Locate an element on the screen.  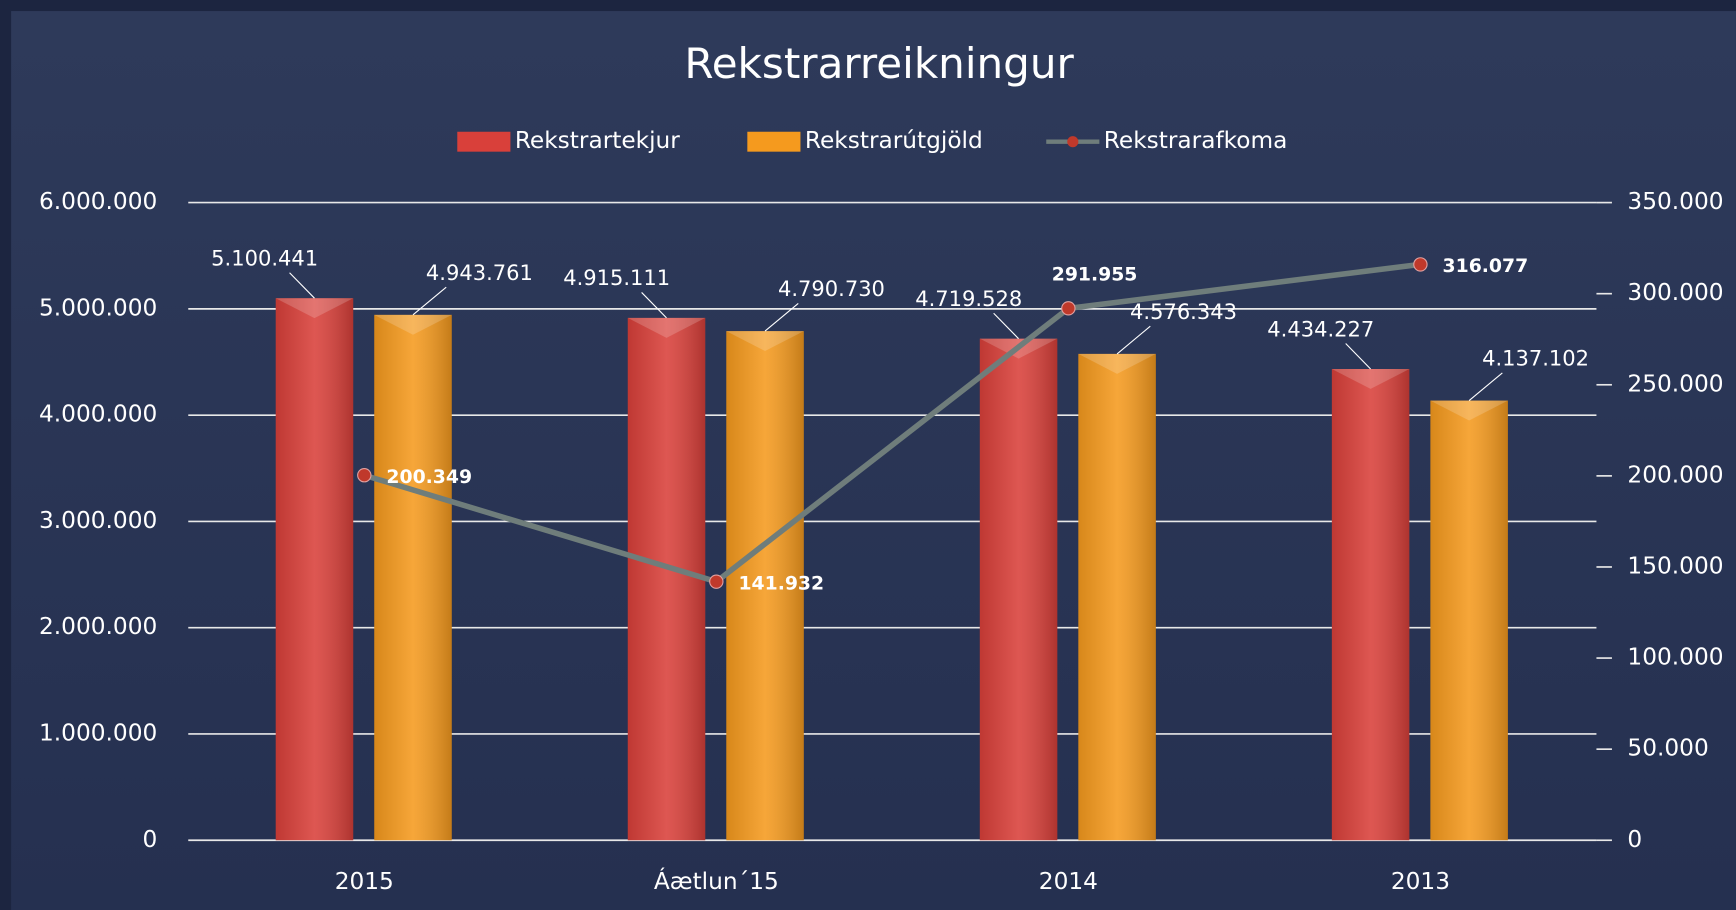
data-label: 291.955 is located at coordinates (1095, 275).